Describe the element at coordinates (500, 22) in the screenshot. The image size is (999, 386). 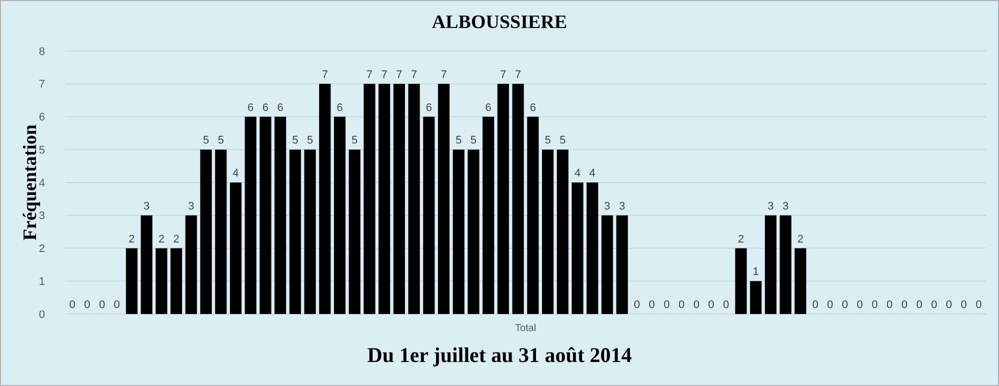
I see `chart-title: ALBOUSSIERE` at that location.